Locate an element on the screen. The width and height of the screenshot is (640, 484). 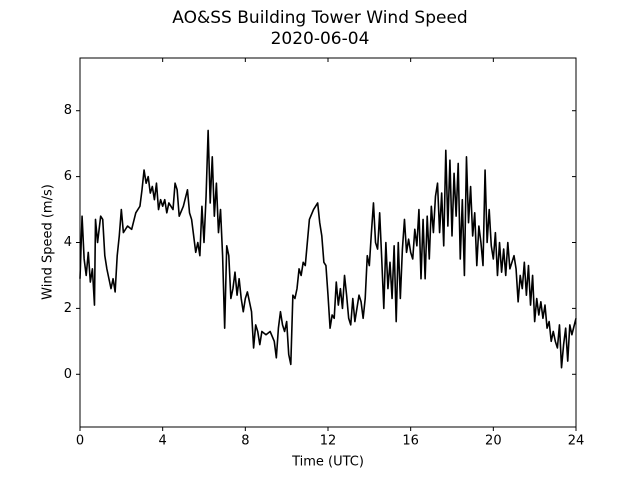
x-tick-label: 4 is located at coordinates (163, 441).